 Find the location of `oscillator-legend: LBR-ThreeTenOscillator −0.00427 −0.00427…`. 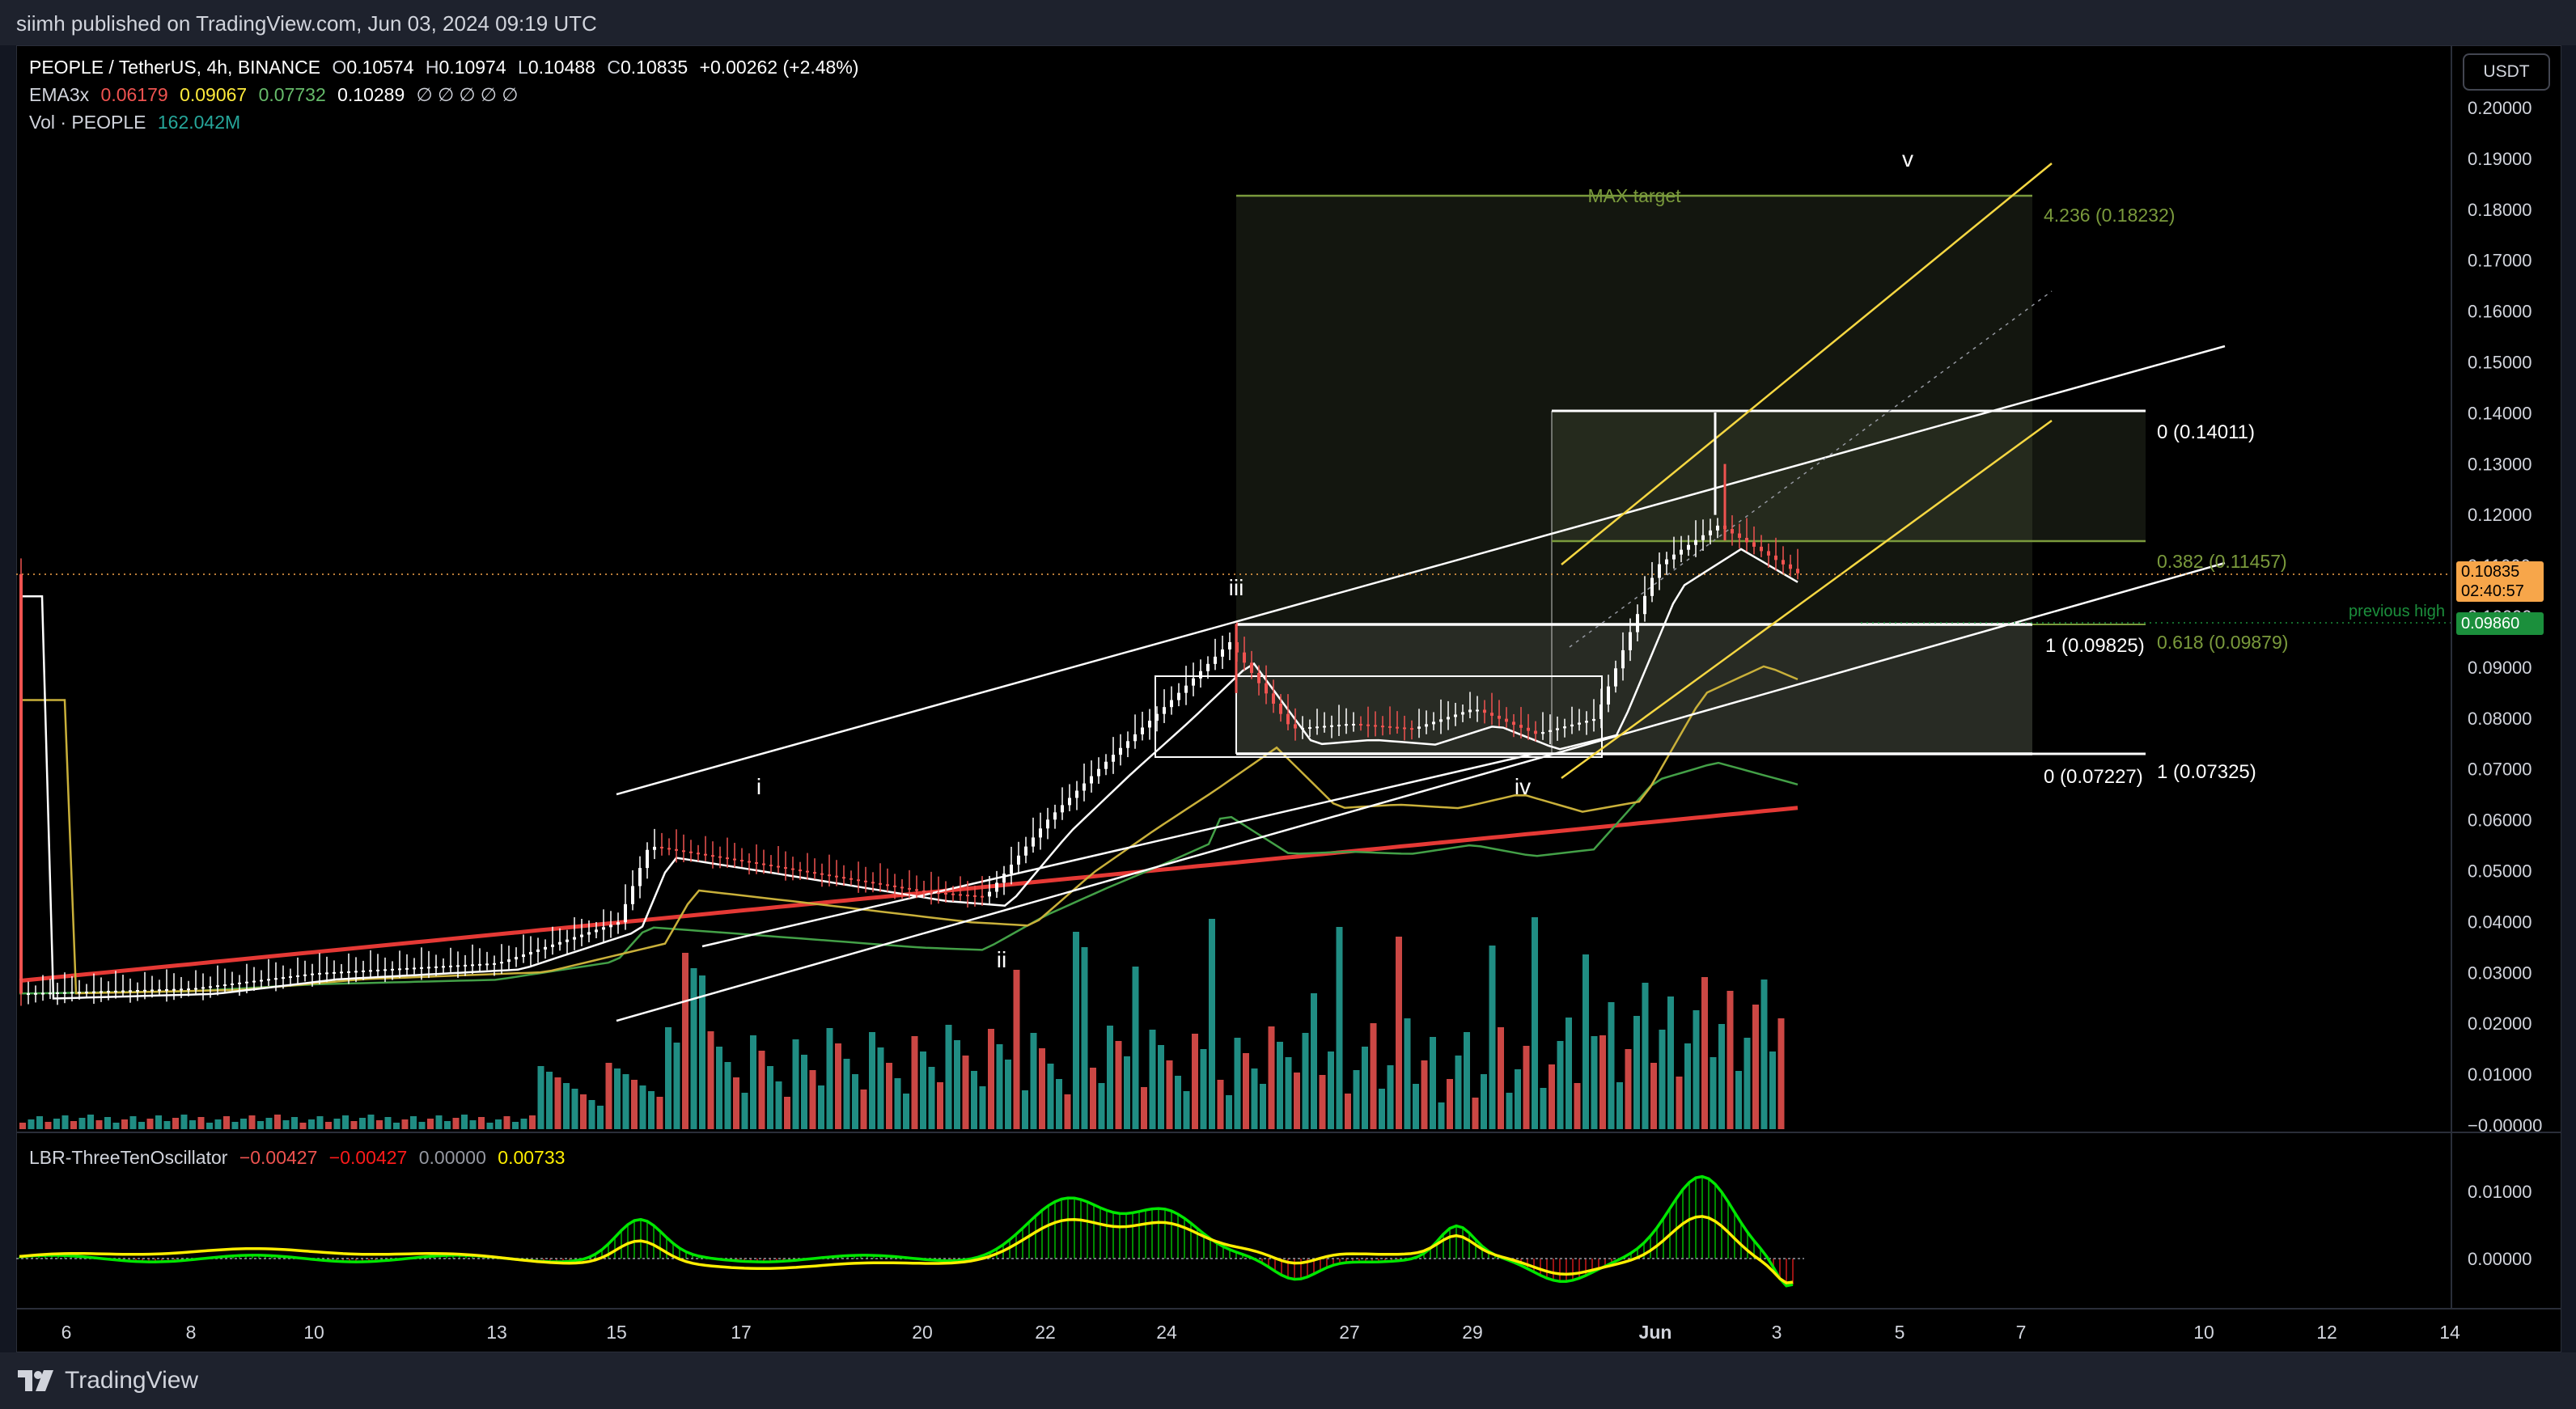

oscillator-legend: LBR-ThreeTenOscillator −0.00427 −0.00427… is located at coordinates (300, 1158).